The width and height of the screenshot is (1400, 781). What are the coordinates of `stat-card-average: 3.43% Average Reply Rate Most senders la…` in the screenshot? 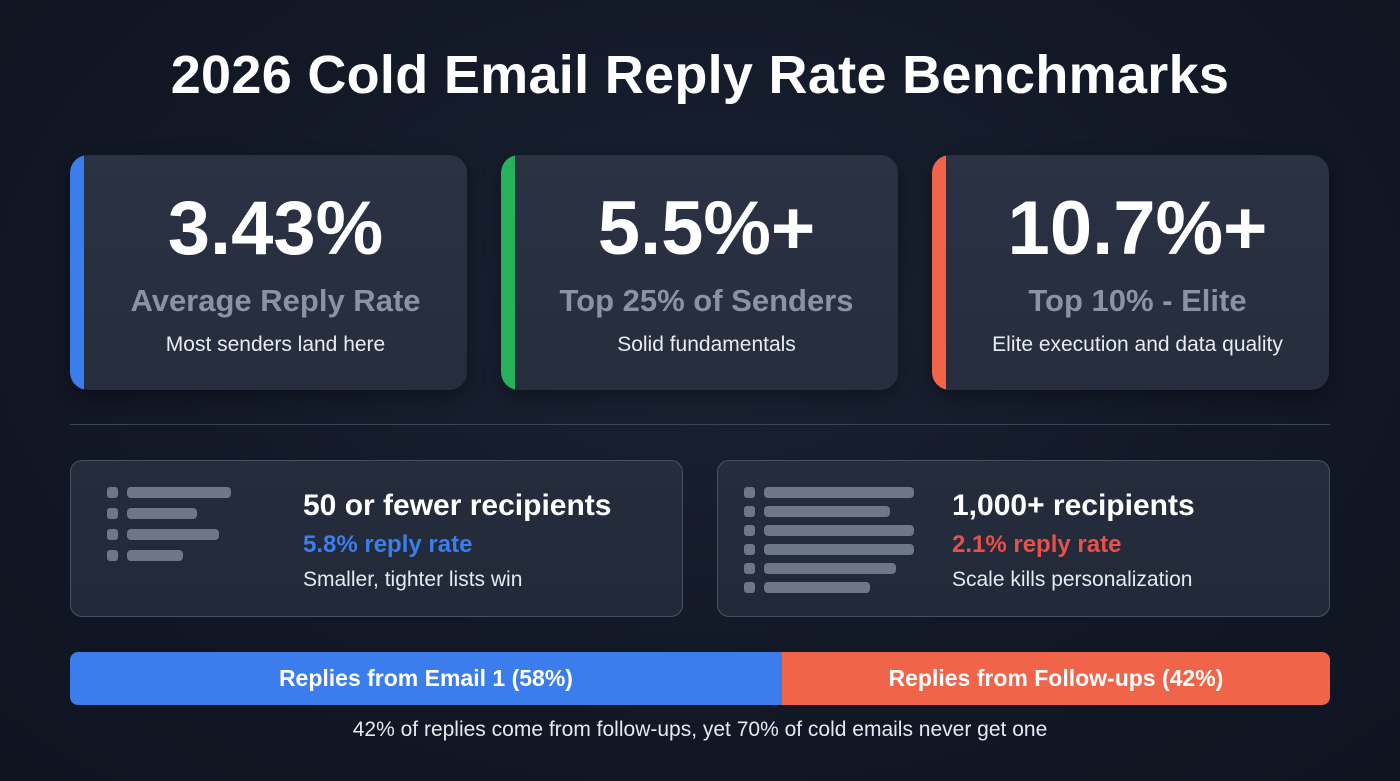 It's located at (268, 272).